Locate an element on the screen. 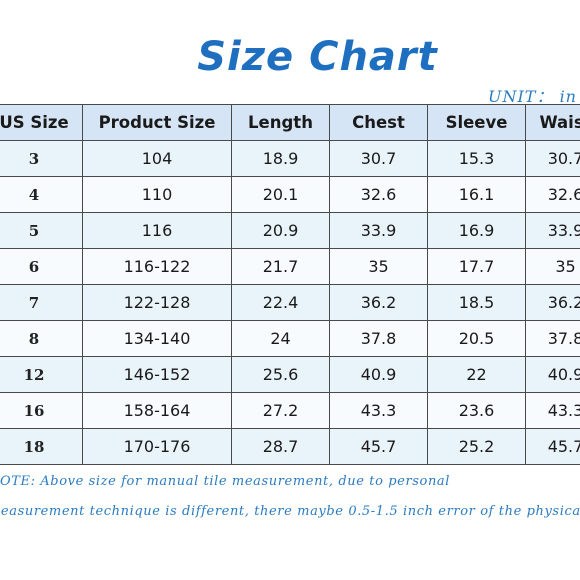 Image resolution: width=580 pixels, height=580 pixels. page-title: Size Chart is located at coordinates (317, 57).